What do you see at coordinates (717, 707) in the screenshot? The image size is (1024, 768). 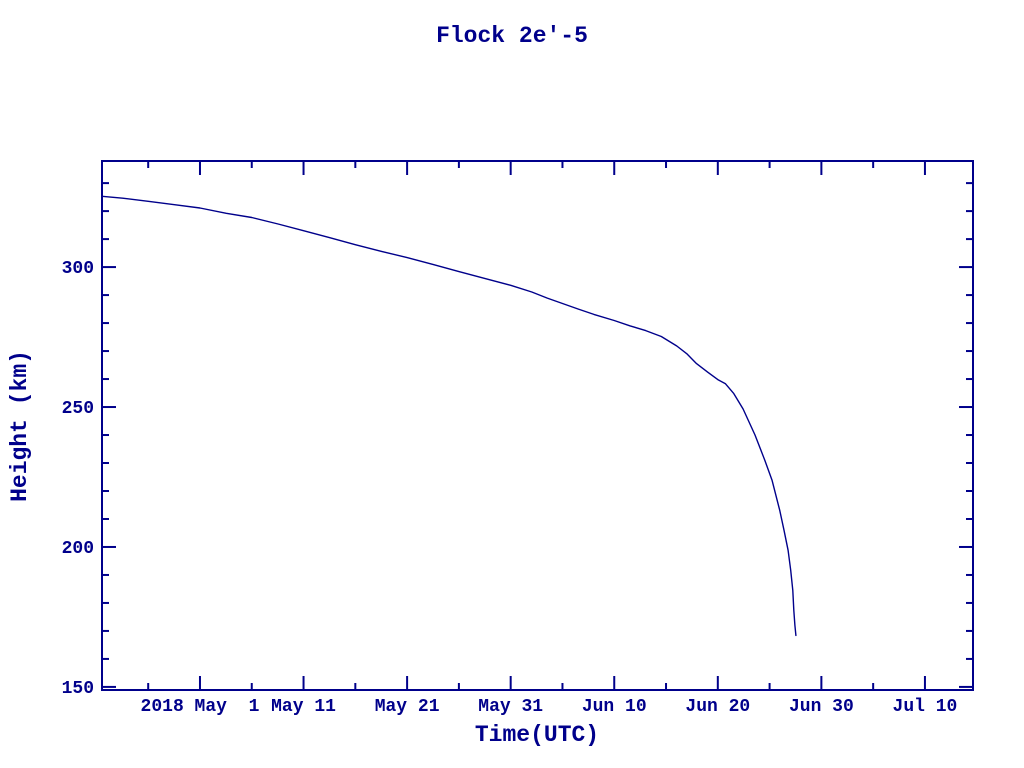 I see `x-tick-label: Jun 20` at bounding box center [717, 707].